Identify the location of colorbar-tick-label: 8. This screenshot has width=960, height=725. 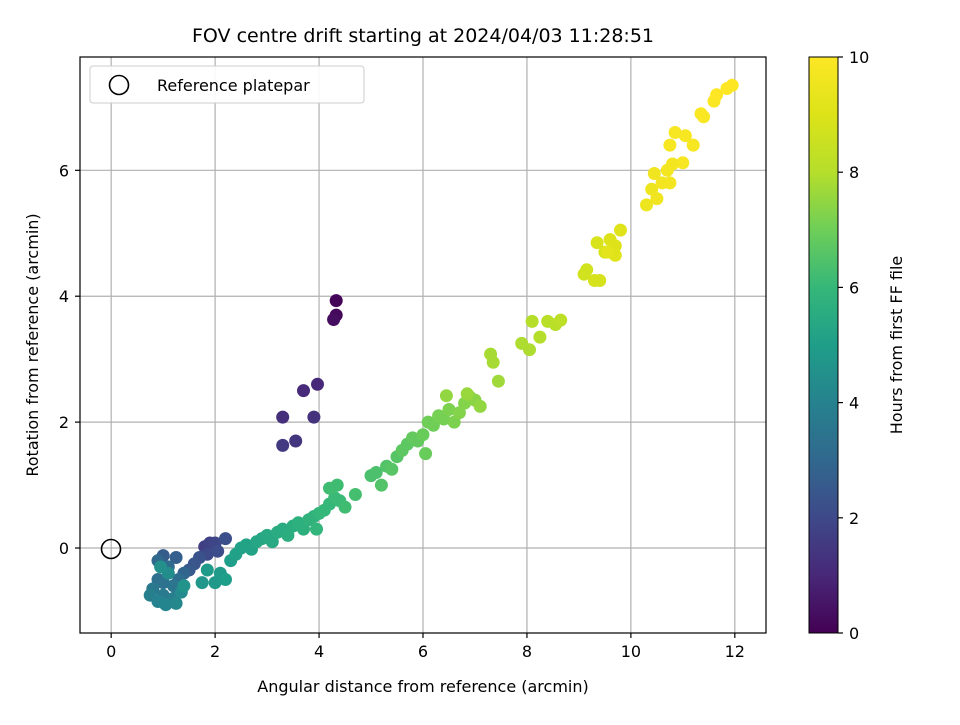
(854, 172).